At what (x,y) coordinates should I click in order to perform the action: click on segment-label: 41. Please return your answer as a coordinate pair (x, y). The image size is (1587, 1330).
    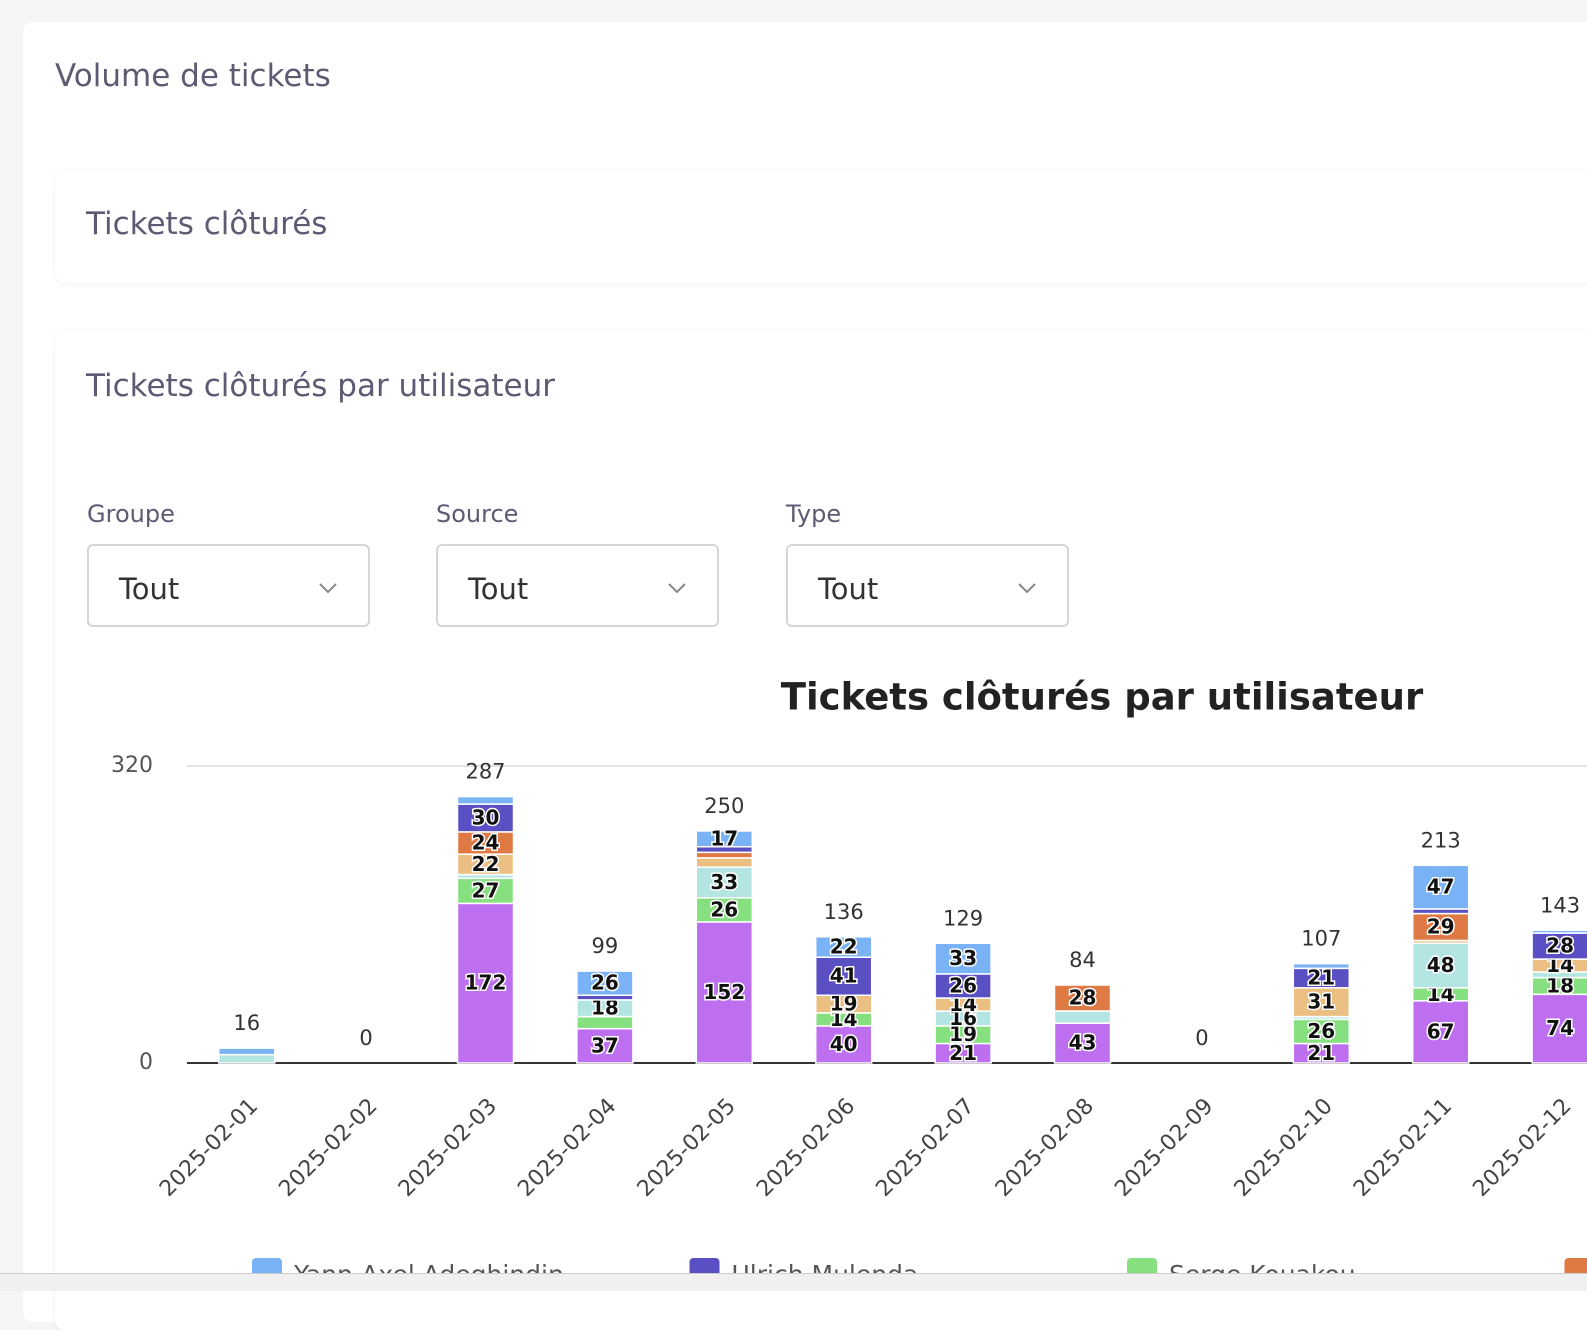
    Looking at the image, I should click on (844, 976).